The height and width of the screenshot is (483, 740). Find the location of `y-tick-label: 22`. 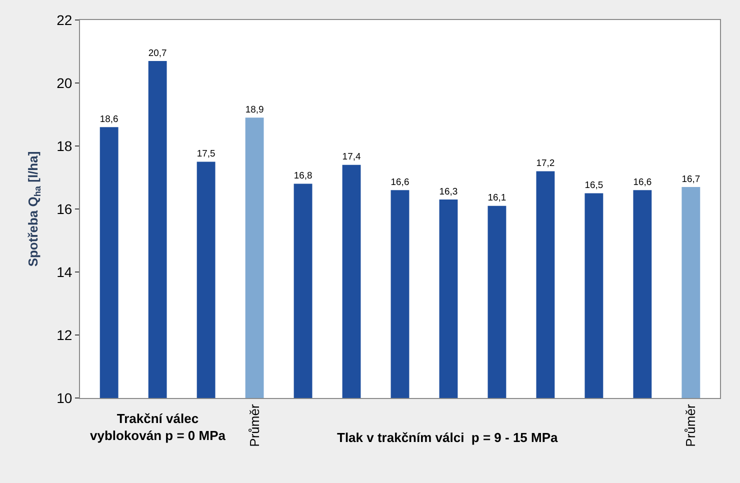

y-tick-label: 22 is located at coordinates (64, 20).